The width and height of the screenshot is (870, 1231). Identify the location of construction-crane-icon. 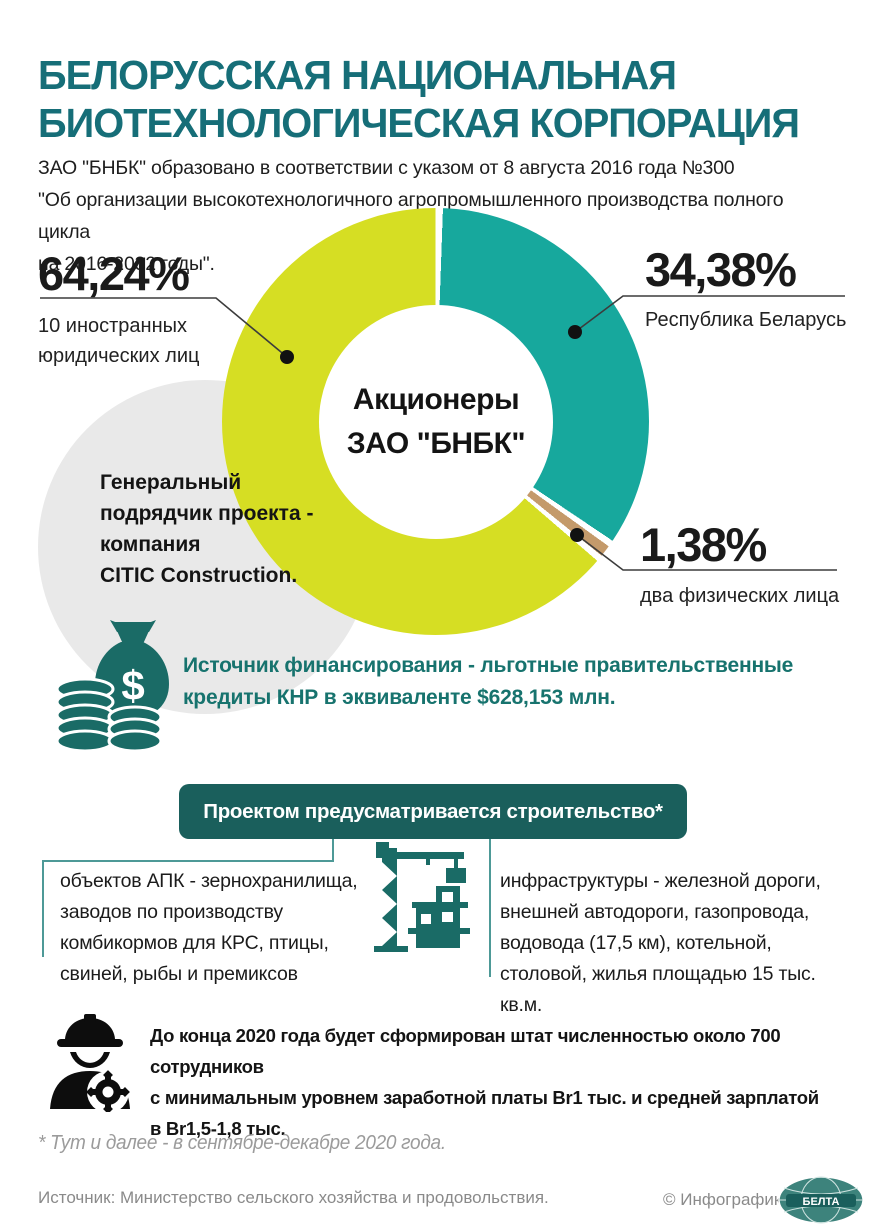
(422, 897).